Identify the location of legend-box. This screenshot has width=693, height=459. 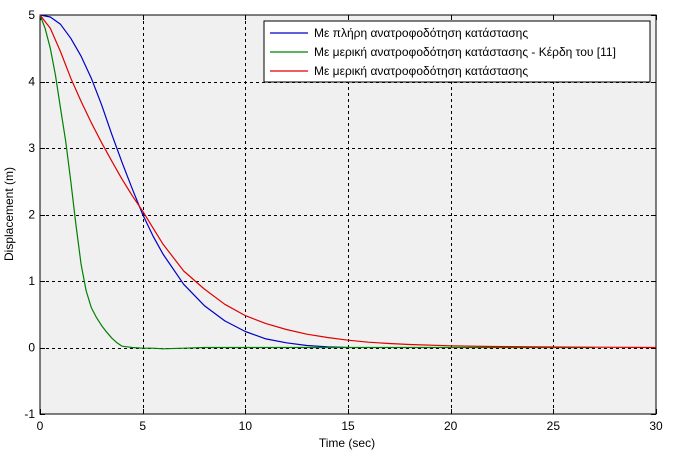
(457, 51).